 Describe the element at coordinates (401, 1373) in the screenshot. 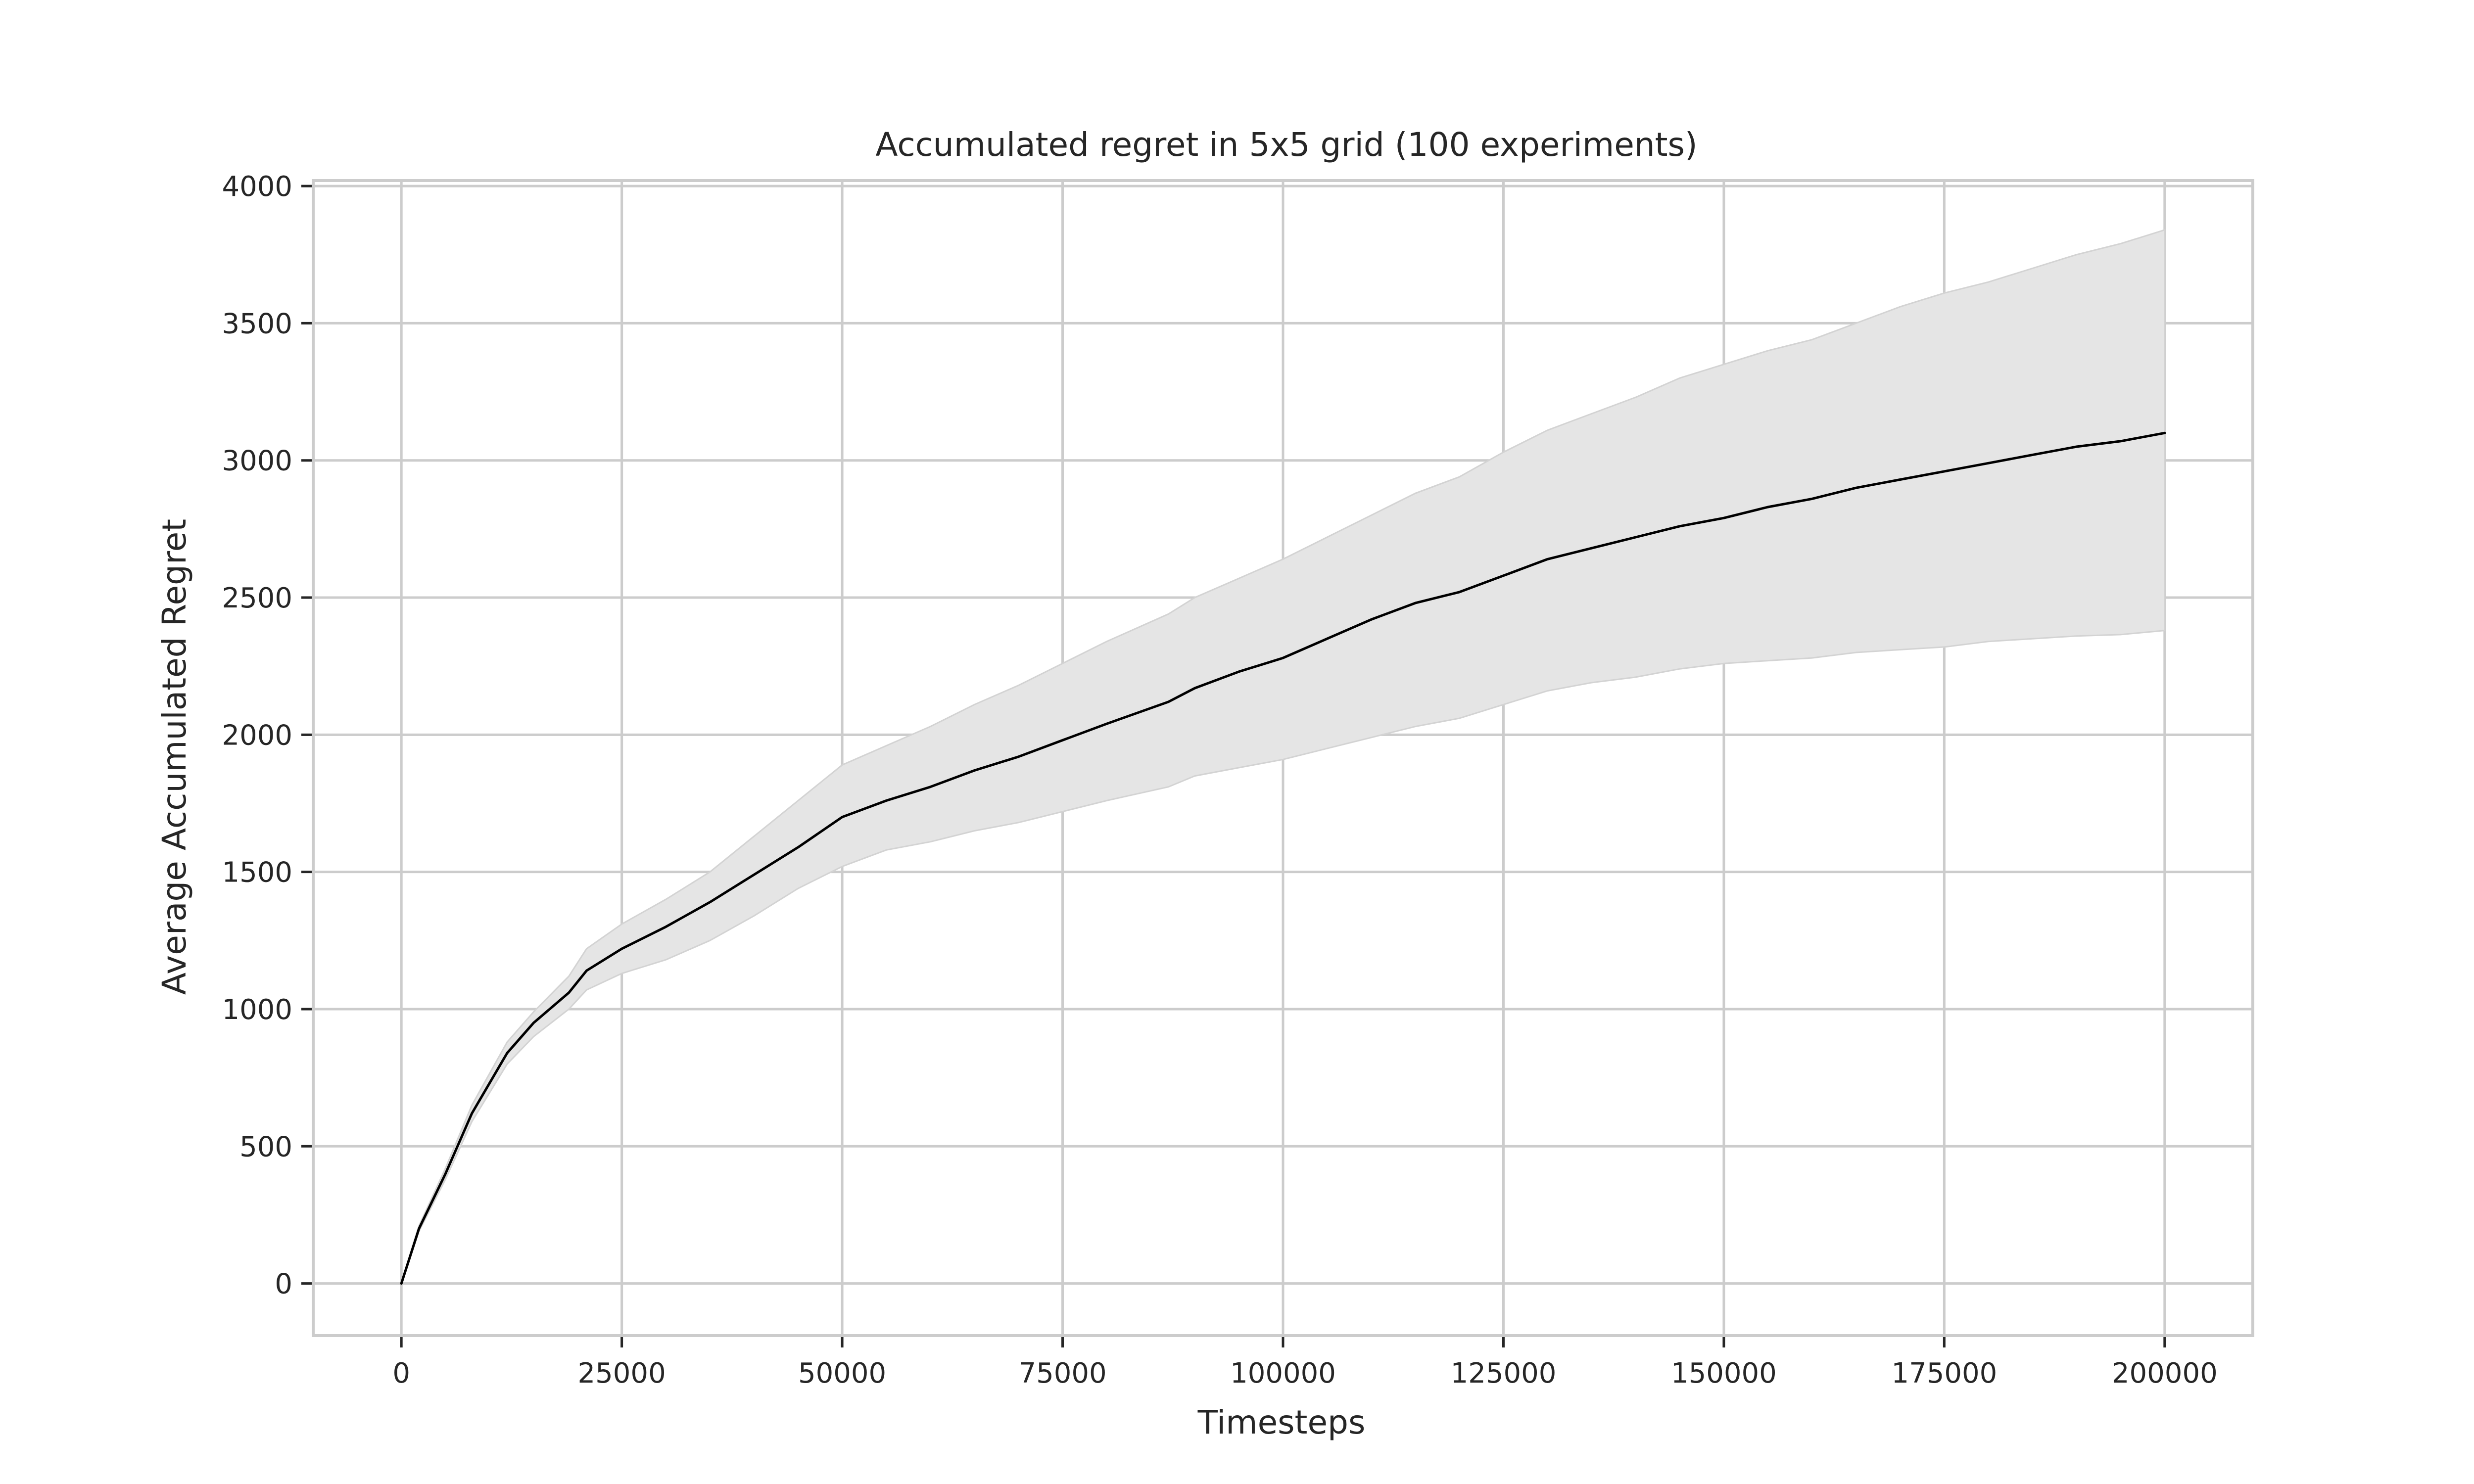

I see `x-tick-label: 0` at that location.